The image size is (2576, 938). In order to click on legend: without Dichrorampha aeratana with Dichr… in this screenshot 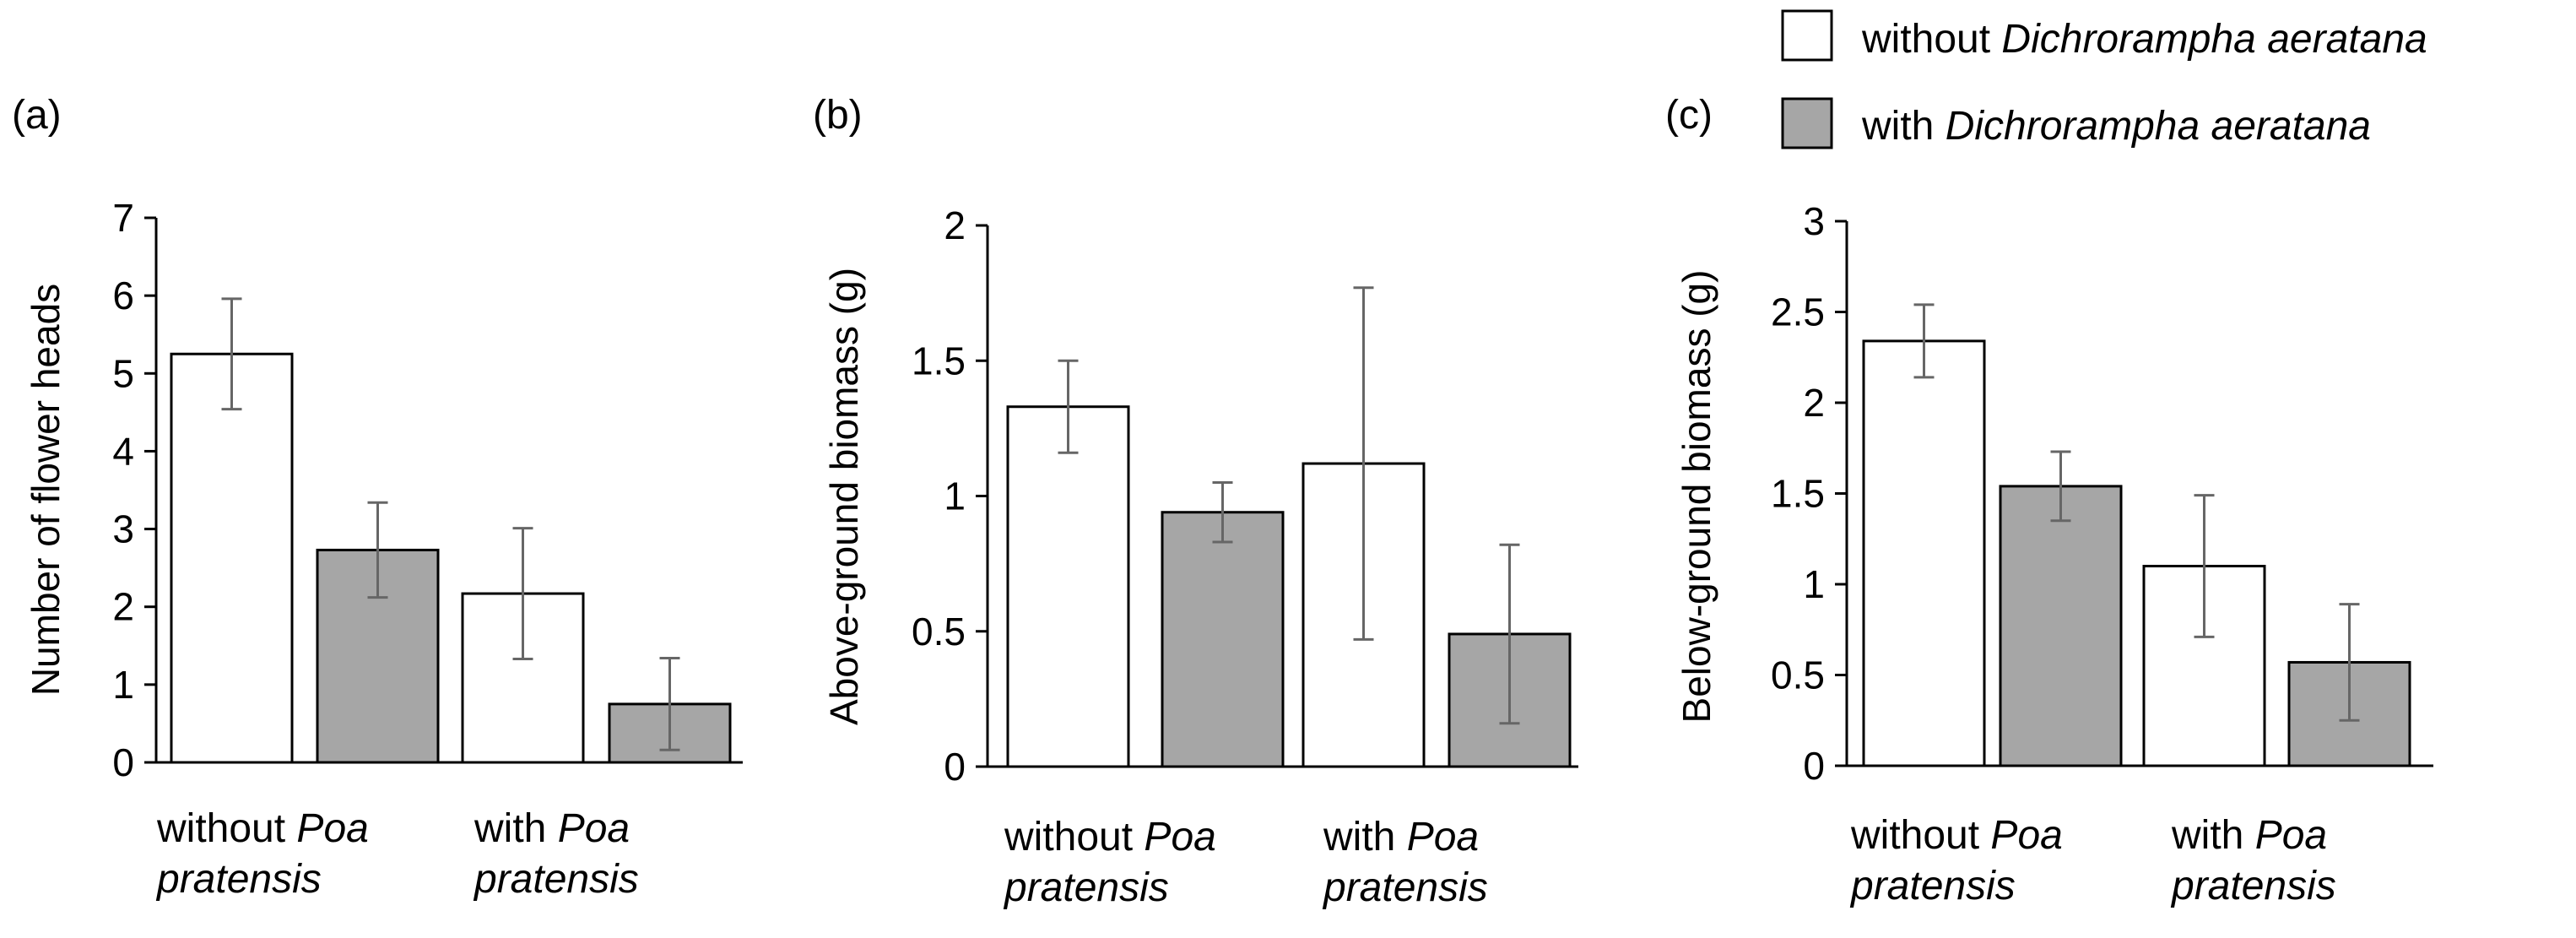, I will do `click(2104, 79)`.